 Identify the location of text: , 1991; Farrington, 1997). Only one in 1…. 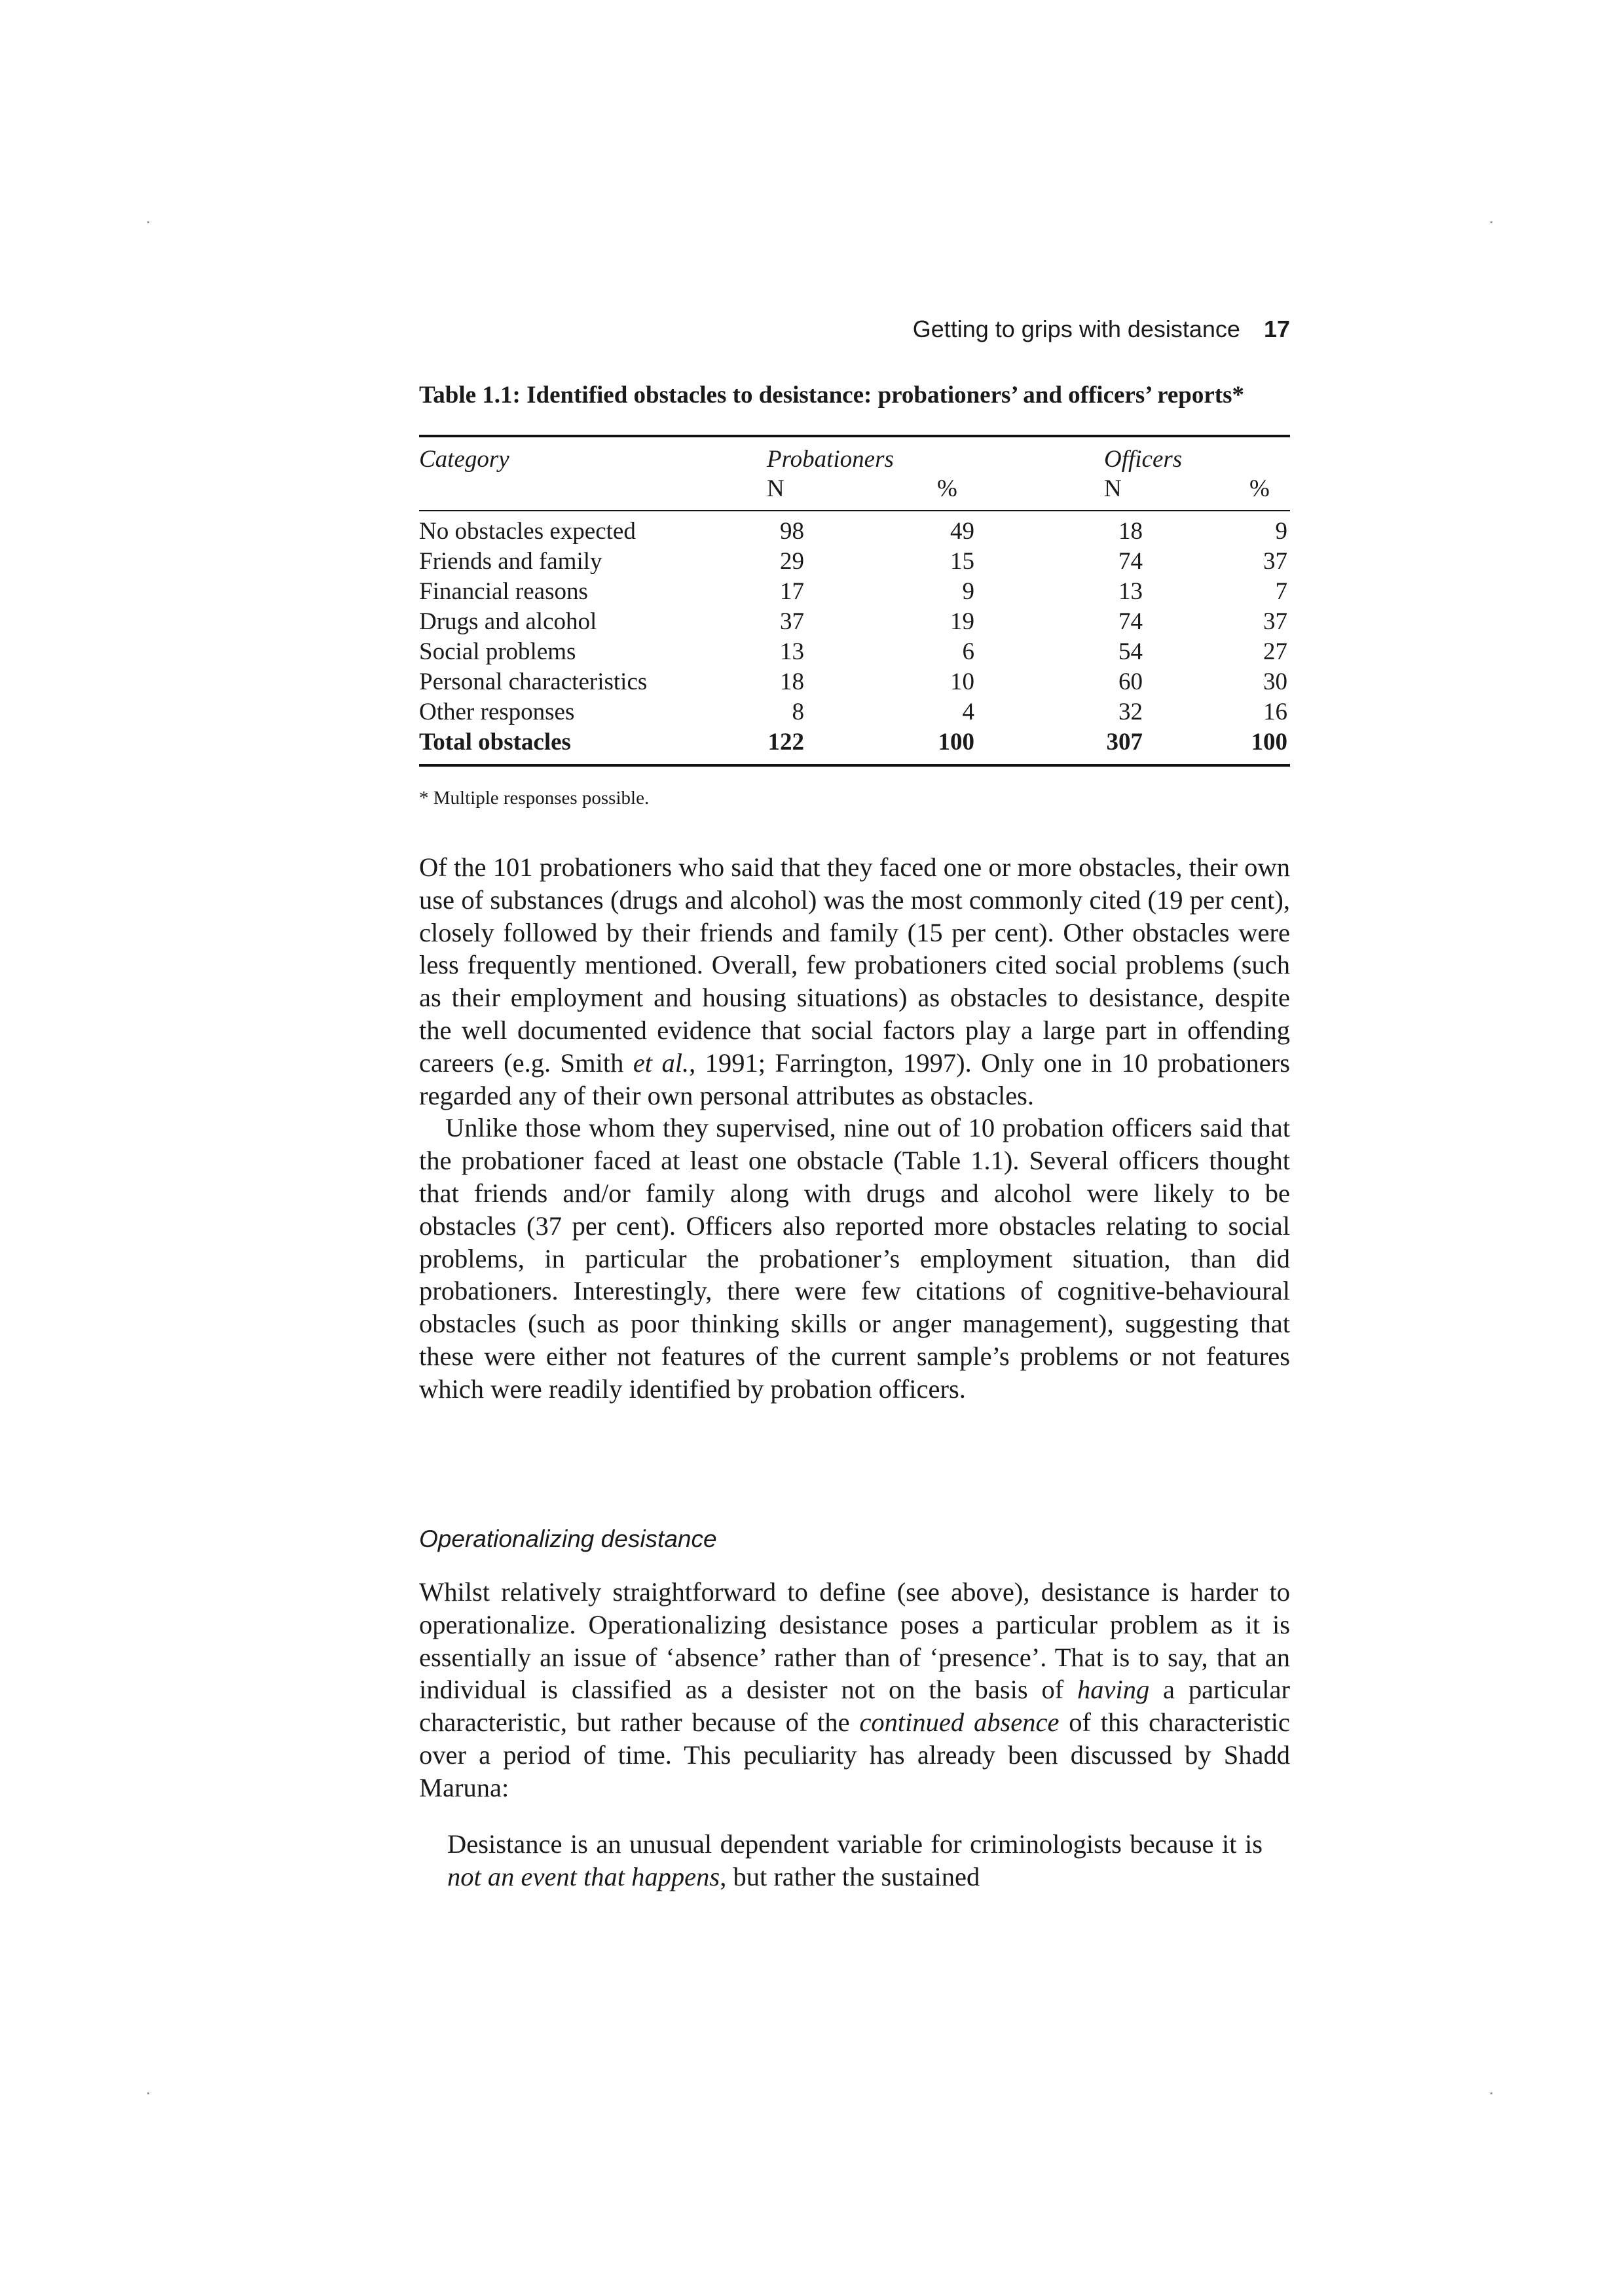
(855, 1079).